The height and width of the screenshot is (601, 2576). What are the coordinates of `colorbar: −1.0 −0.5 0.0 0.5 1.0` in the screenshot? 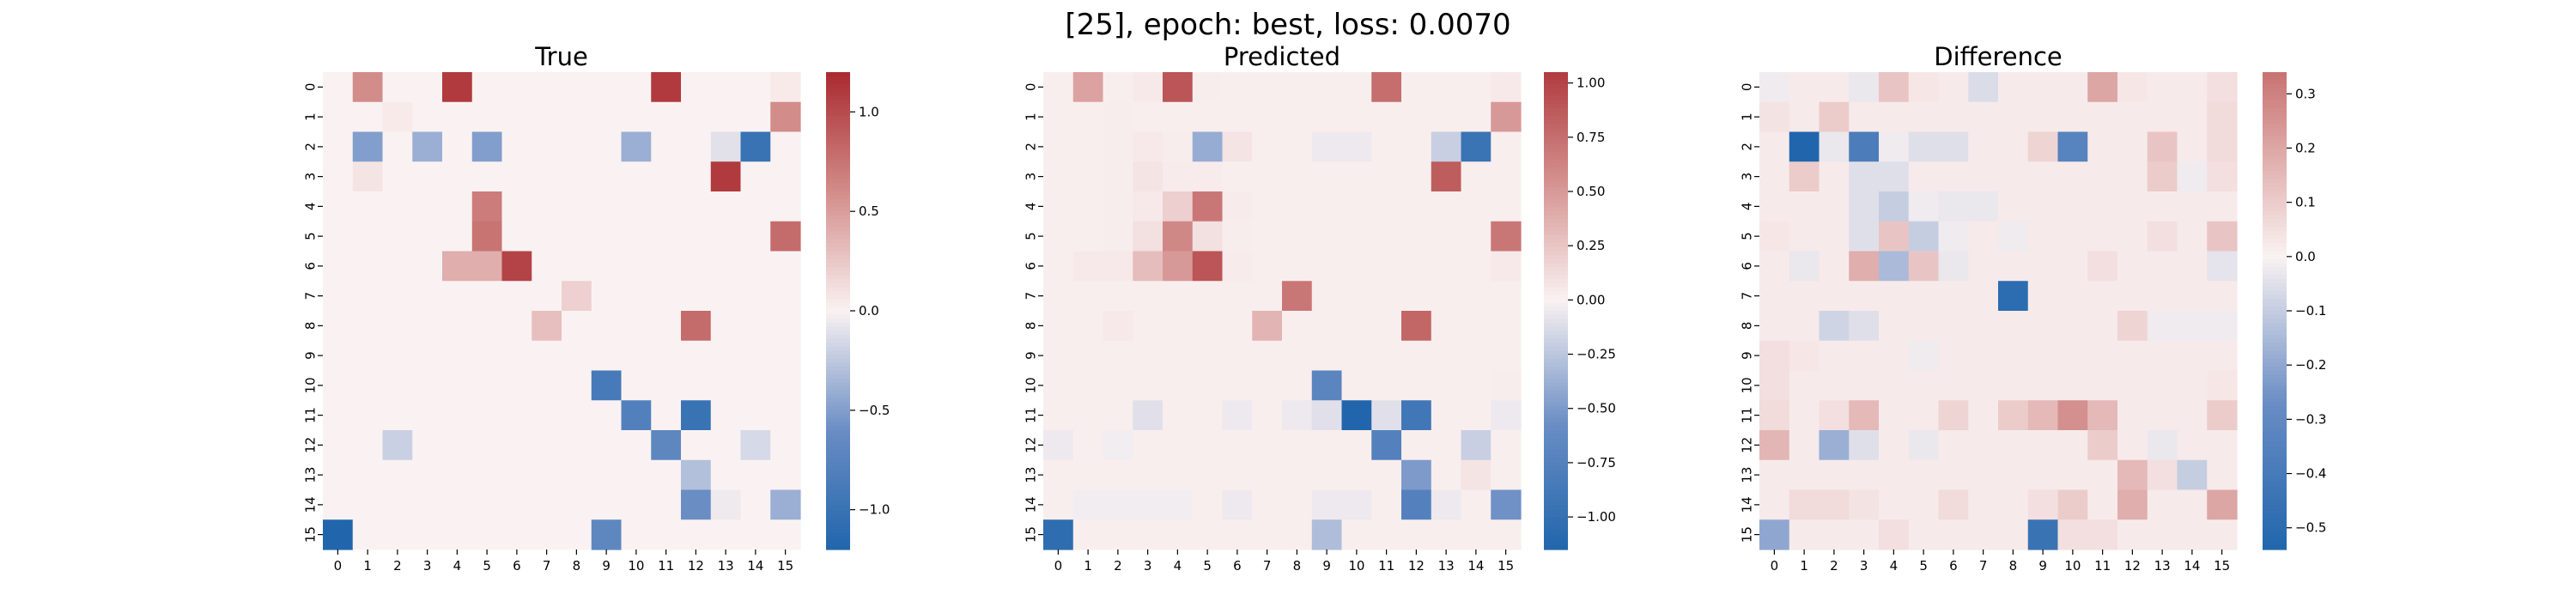 It's located at (858, 311).